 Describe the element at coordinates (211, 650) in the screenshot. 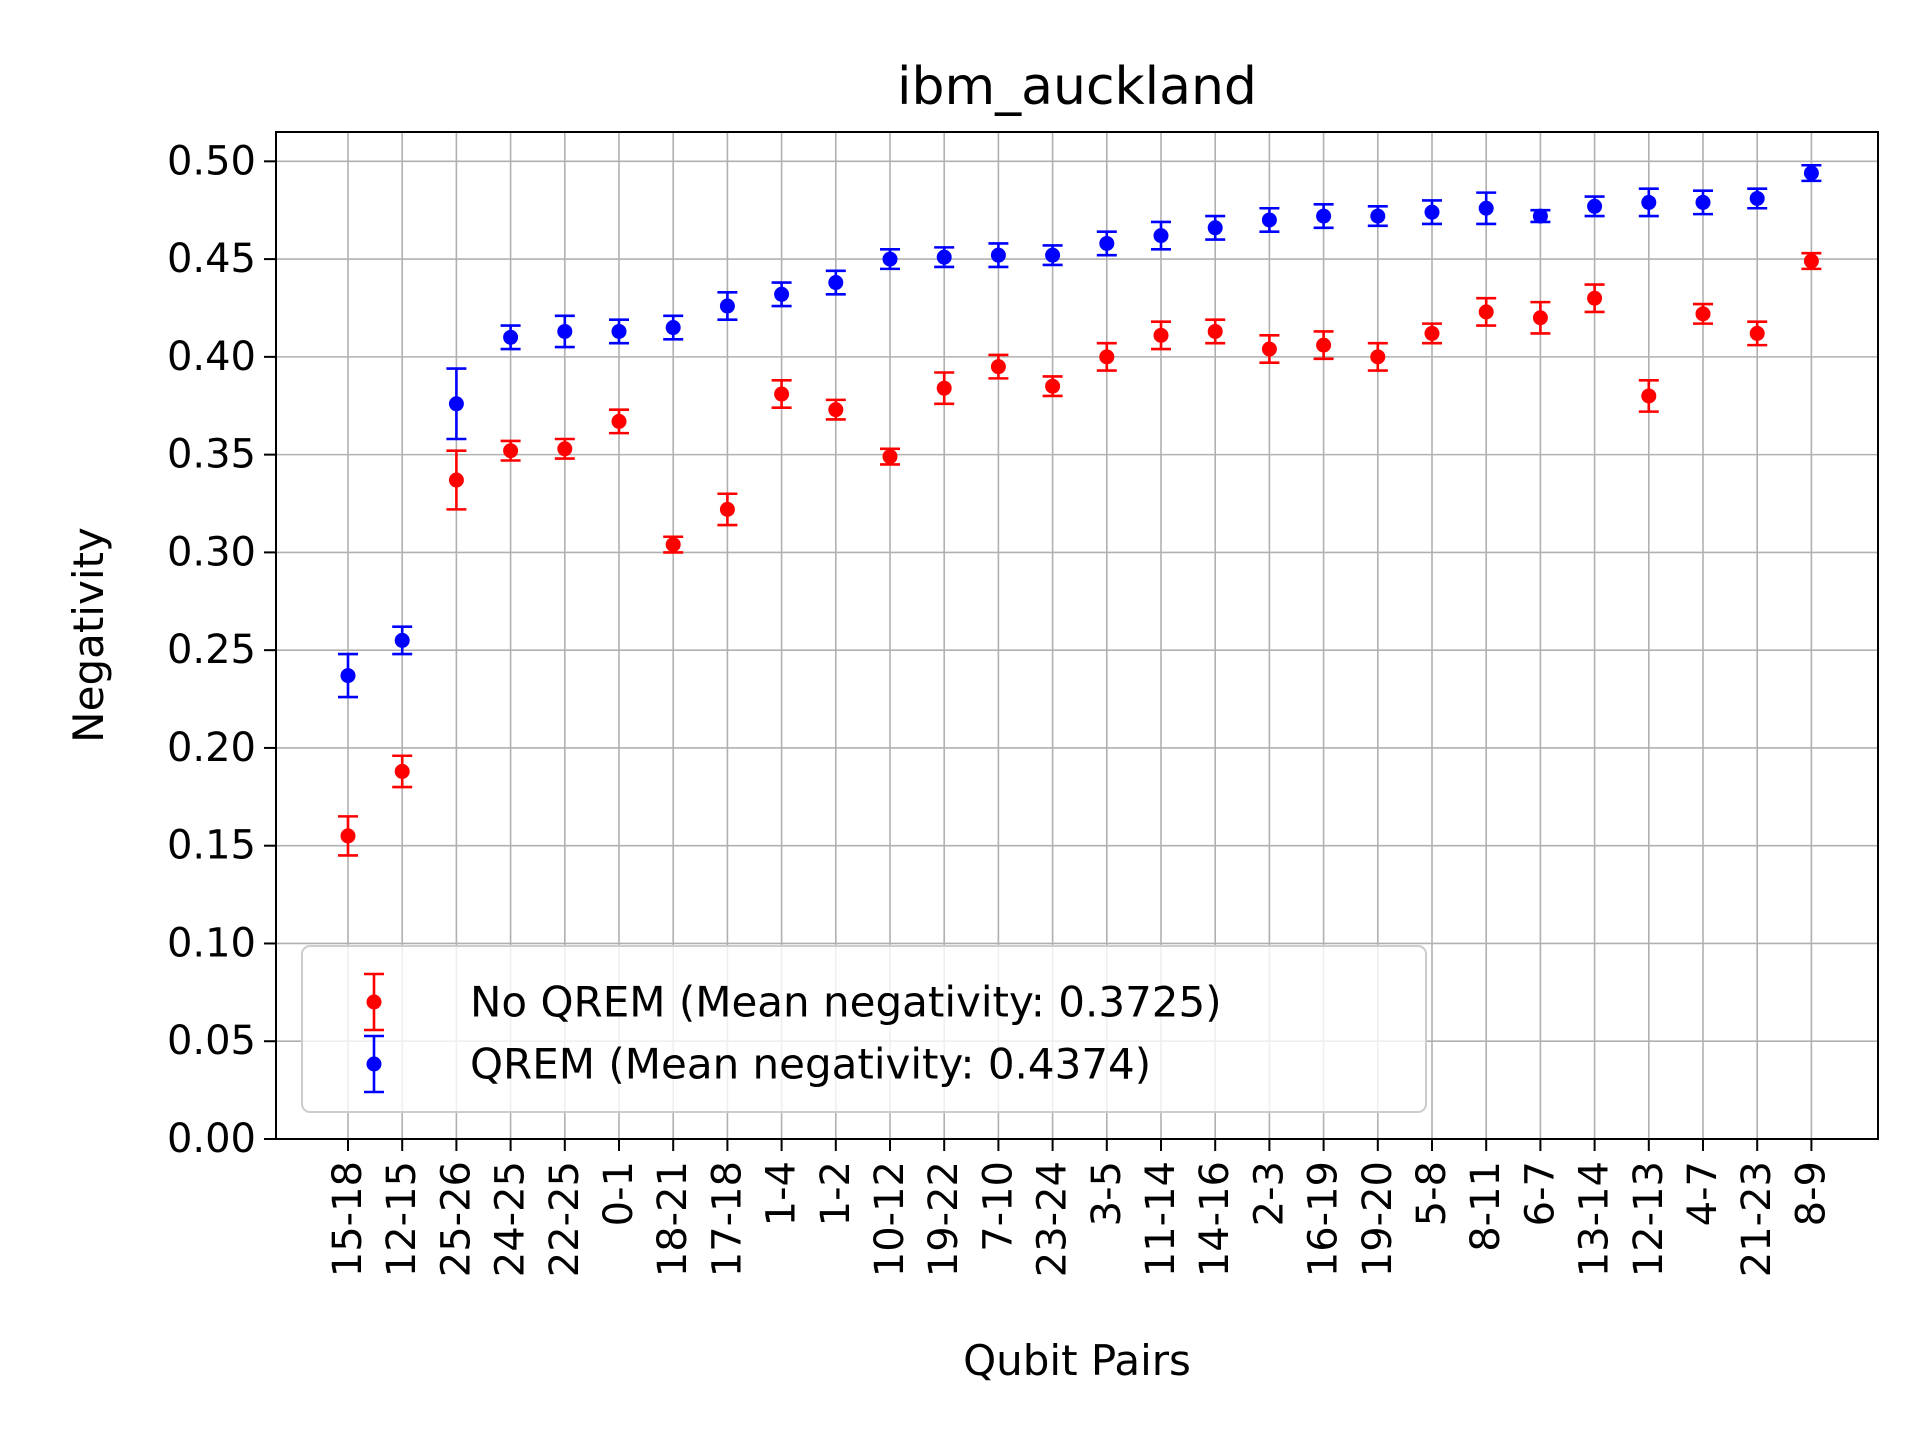

I see `y-tick-label-5: 0.25` at that location.